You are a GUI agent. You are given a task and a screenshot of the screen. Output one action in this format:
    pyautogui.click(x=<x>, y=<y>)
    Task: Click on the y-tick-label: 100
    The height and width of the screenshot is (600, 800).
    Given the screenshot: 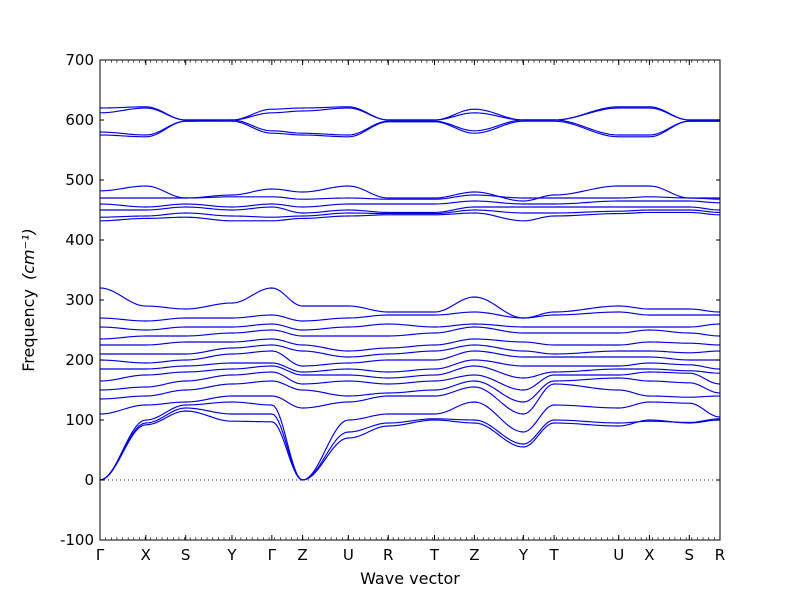 What is the action you would take?
    pyautogui.click(x=79, y=420)
    